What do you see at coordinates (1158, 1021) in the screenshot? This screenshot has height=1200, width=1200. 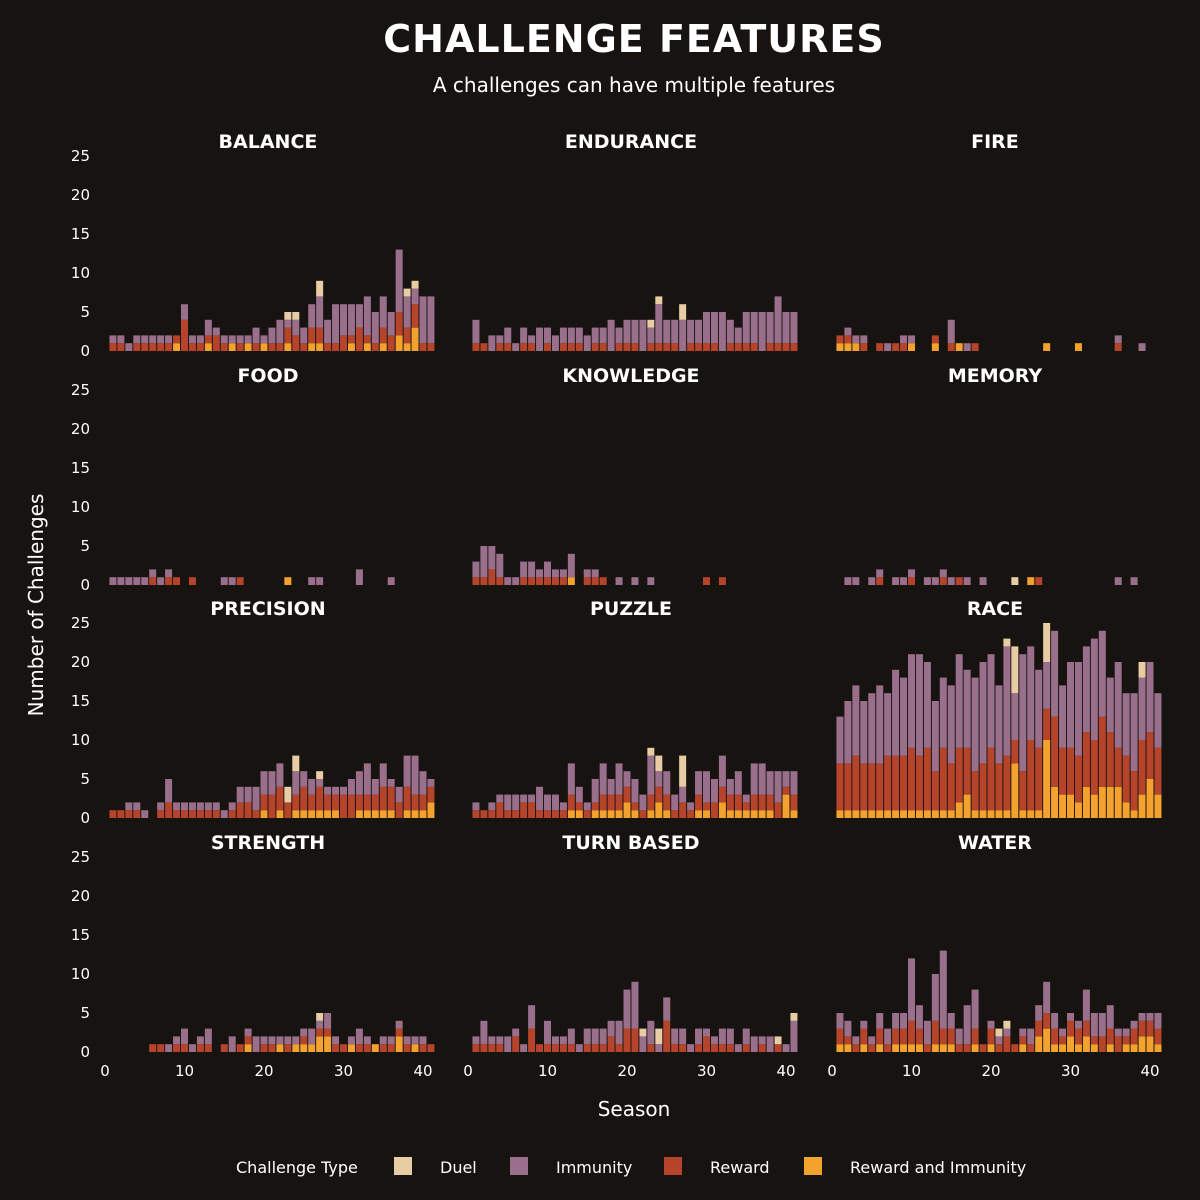 I see `bar-water-s41-immunity` at bounding box center [1158, 1021].